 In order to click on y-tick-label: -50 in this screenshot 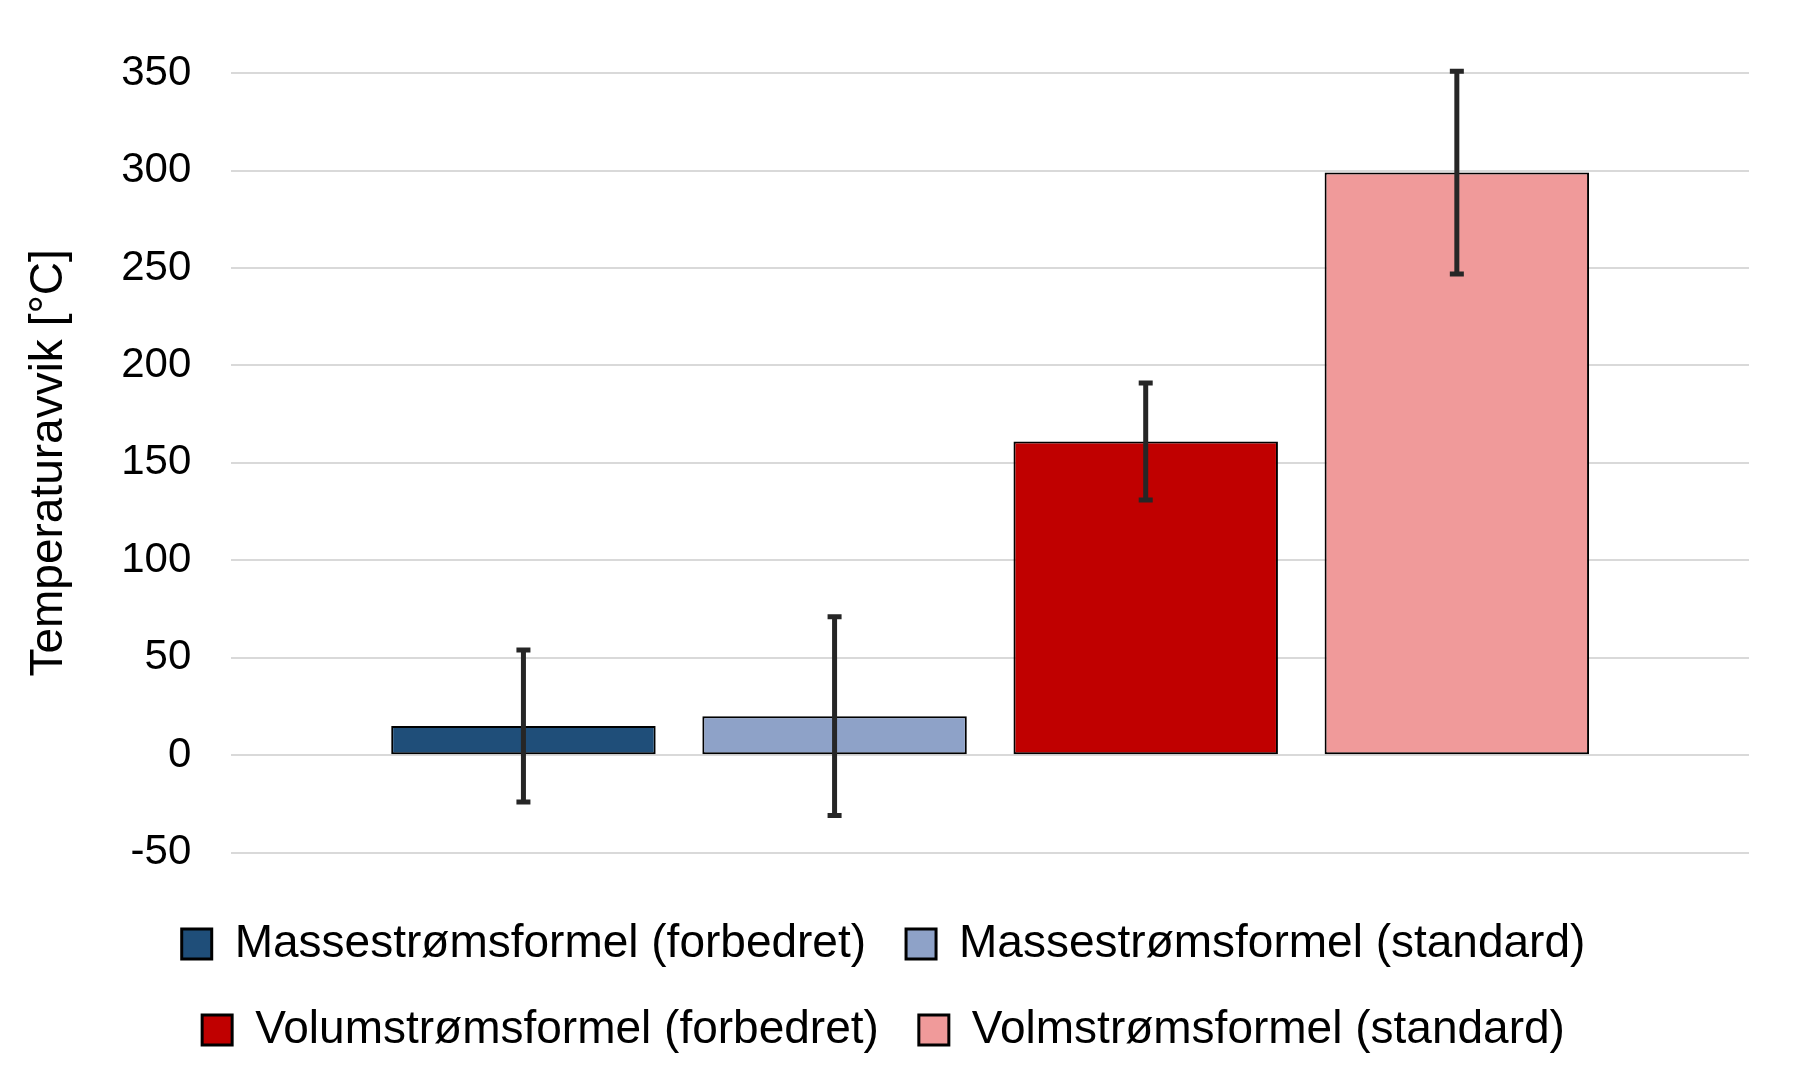, I will do `click(161, 850)`.